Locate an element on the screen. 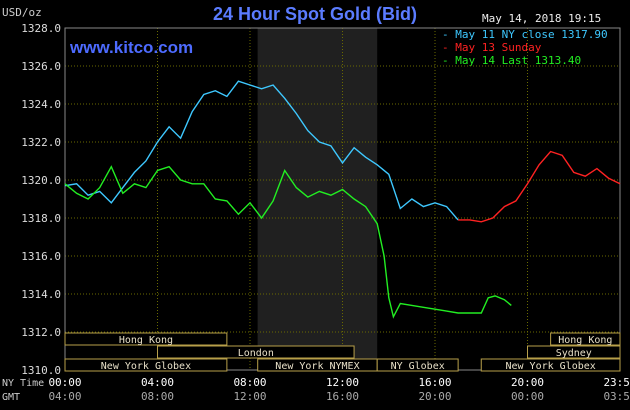 This screenshot has width=630, height=410. legend-item-last: - May 14 Last 1313.40 is located at coordinates (511, 60).